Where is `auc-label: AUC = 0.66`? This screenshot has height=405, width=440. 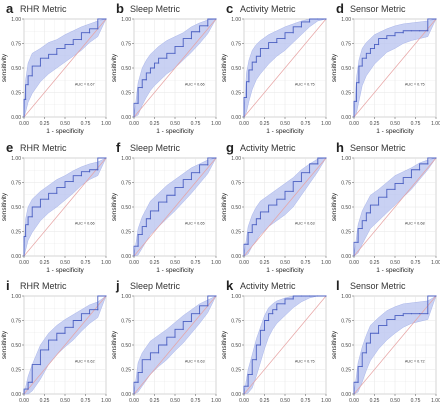
auc-label: AUC = 0.66 is located at coordinates (195, 85).